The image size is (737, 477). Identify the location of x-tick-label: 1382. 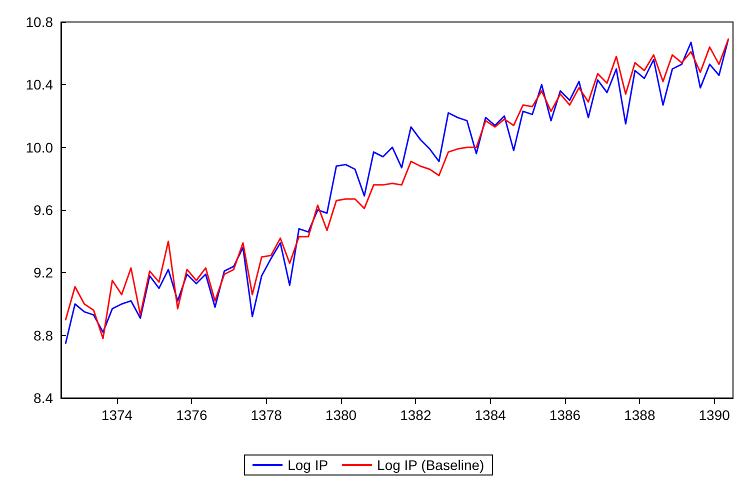
(416, 415).